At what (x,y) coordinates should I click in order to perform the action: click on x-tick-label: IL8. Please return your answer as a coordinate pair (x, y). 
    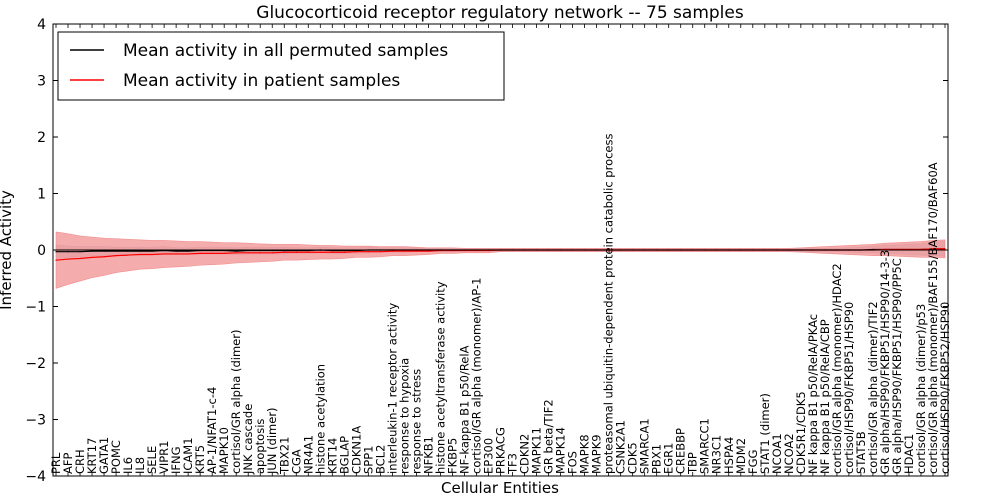
    Looking at the image, I should click on (140, 465).